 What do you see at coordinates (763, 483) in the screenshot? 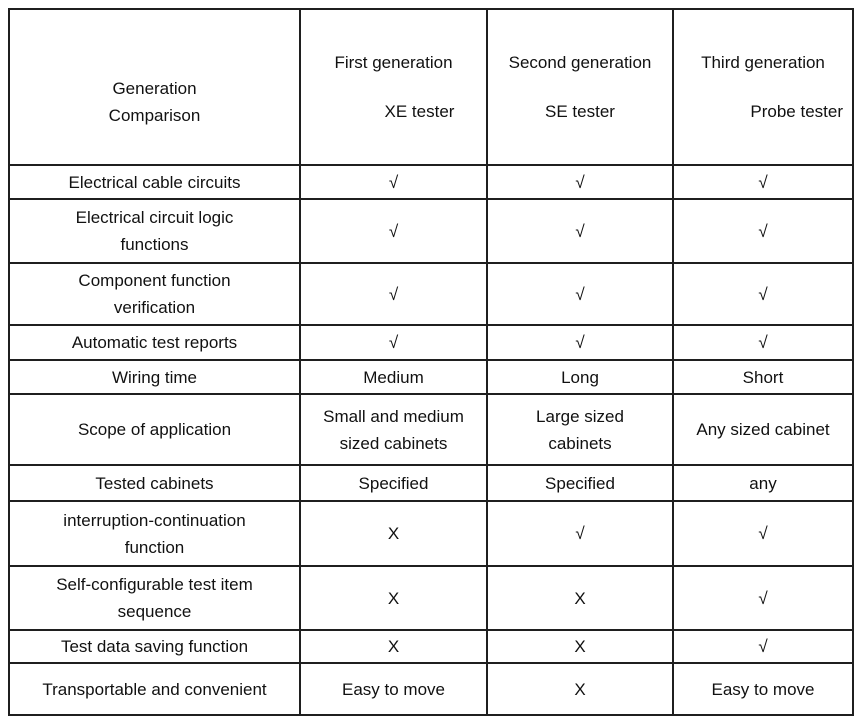
I see `value-cell: any` at bounding box center [763, 483].